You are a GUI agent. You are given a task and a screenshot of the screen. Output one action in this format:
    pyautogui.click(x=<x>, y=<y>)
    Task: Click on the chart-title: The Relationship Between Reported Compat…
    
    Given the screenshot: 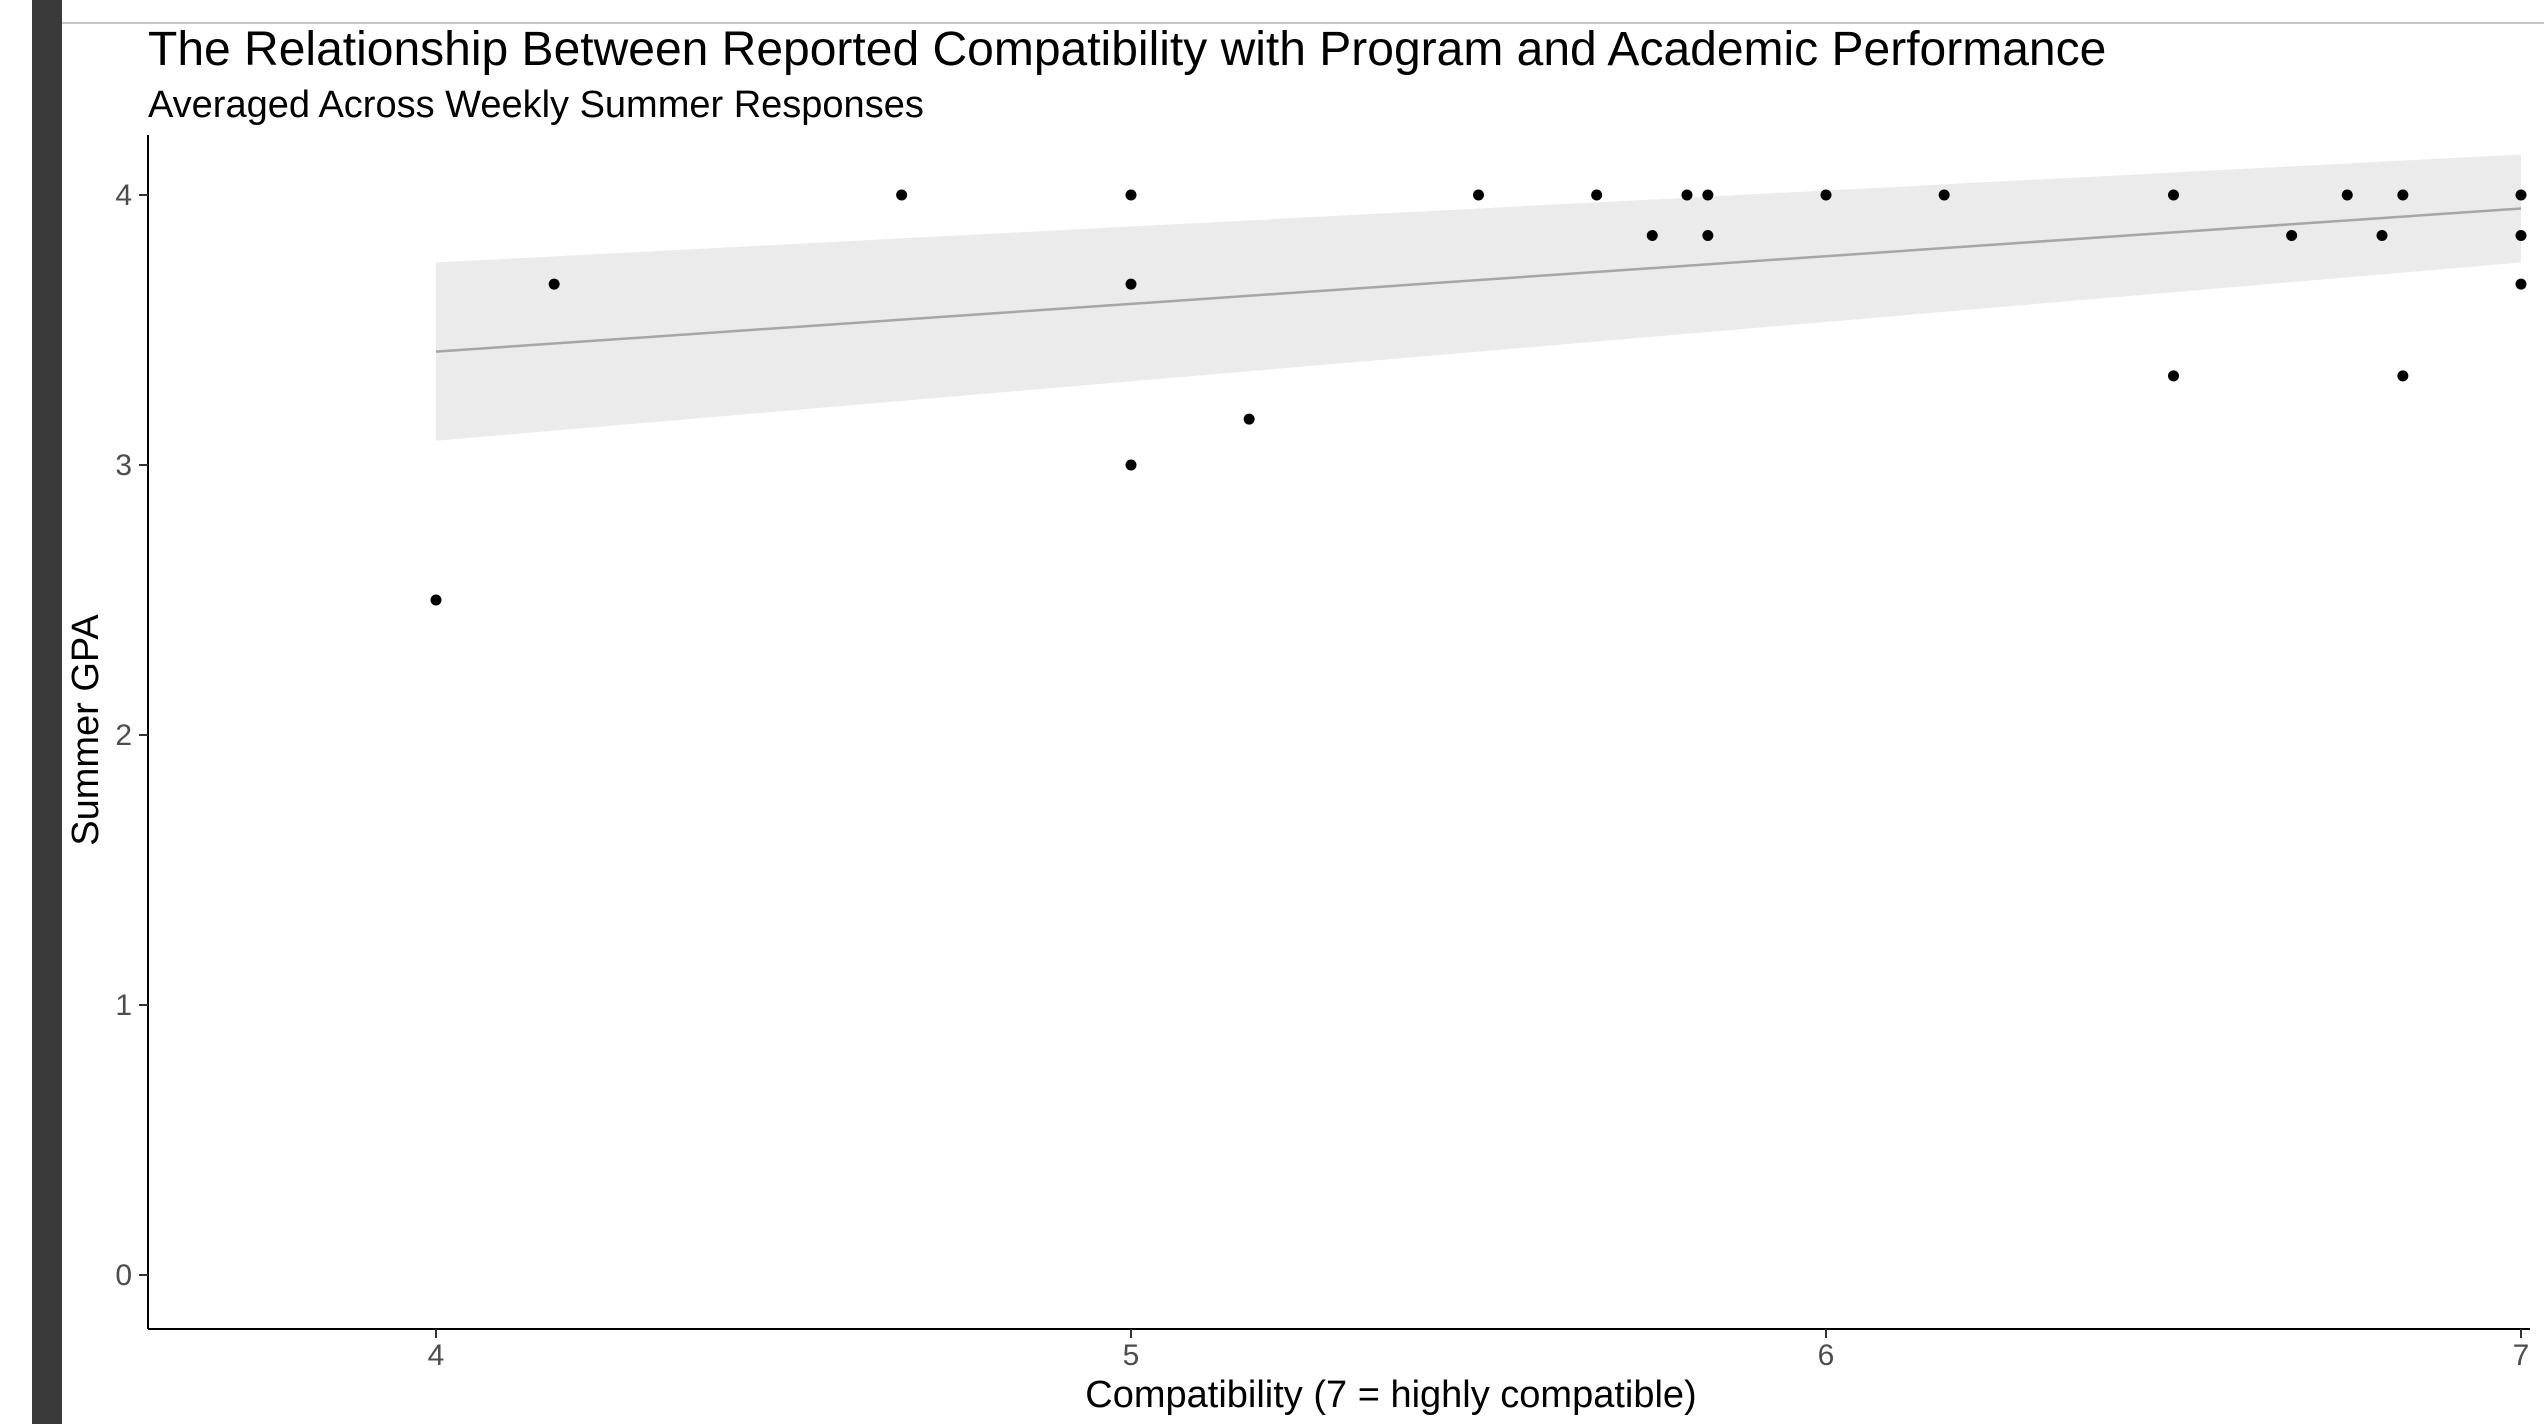 What is the action you would take?
    pyautogui.click(x=1127, y=49)
    